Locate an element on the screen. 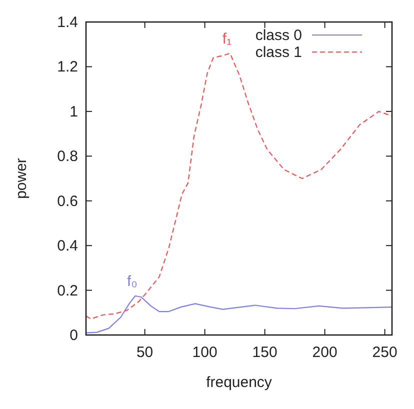 The height and width of the screenshot is (409, 414). y-tick-label: 0.6 is located at coordinates (67, 201).